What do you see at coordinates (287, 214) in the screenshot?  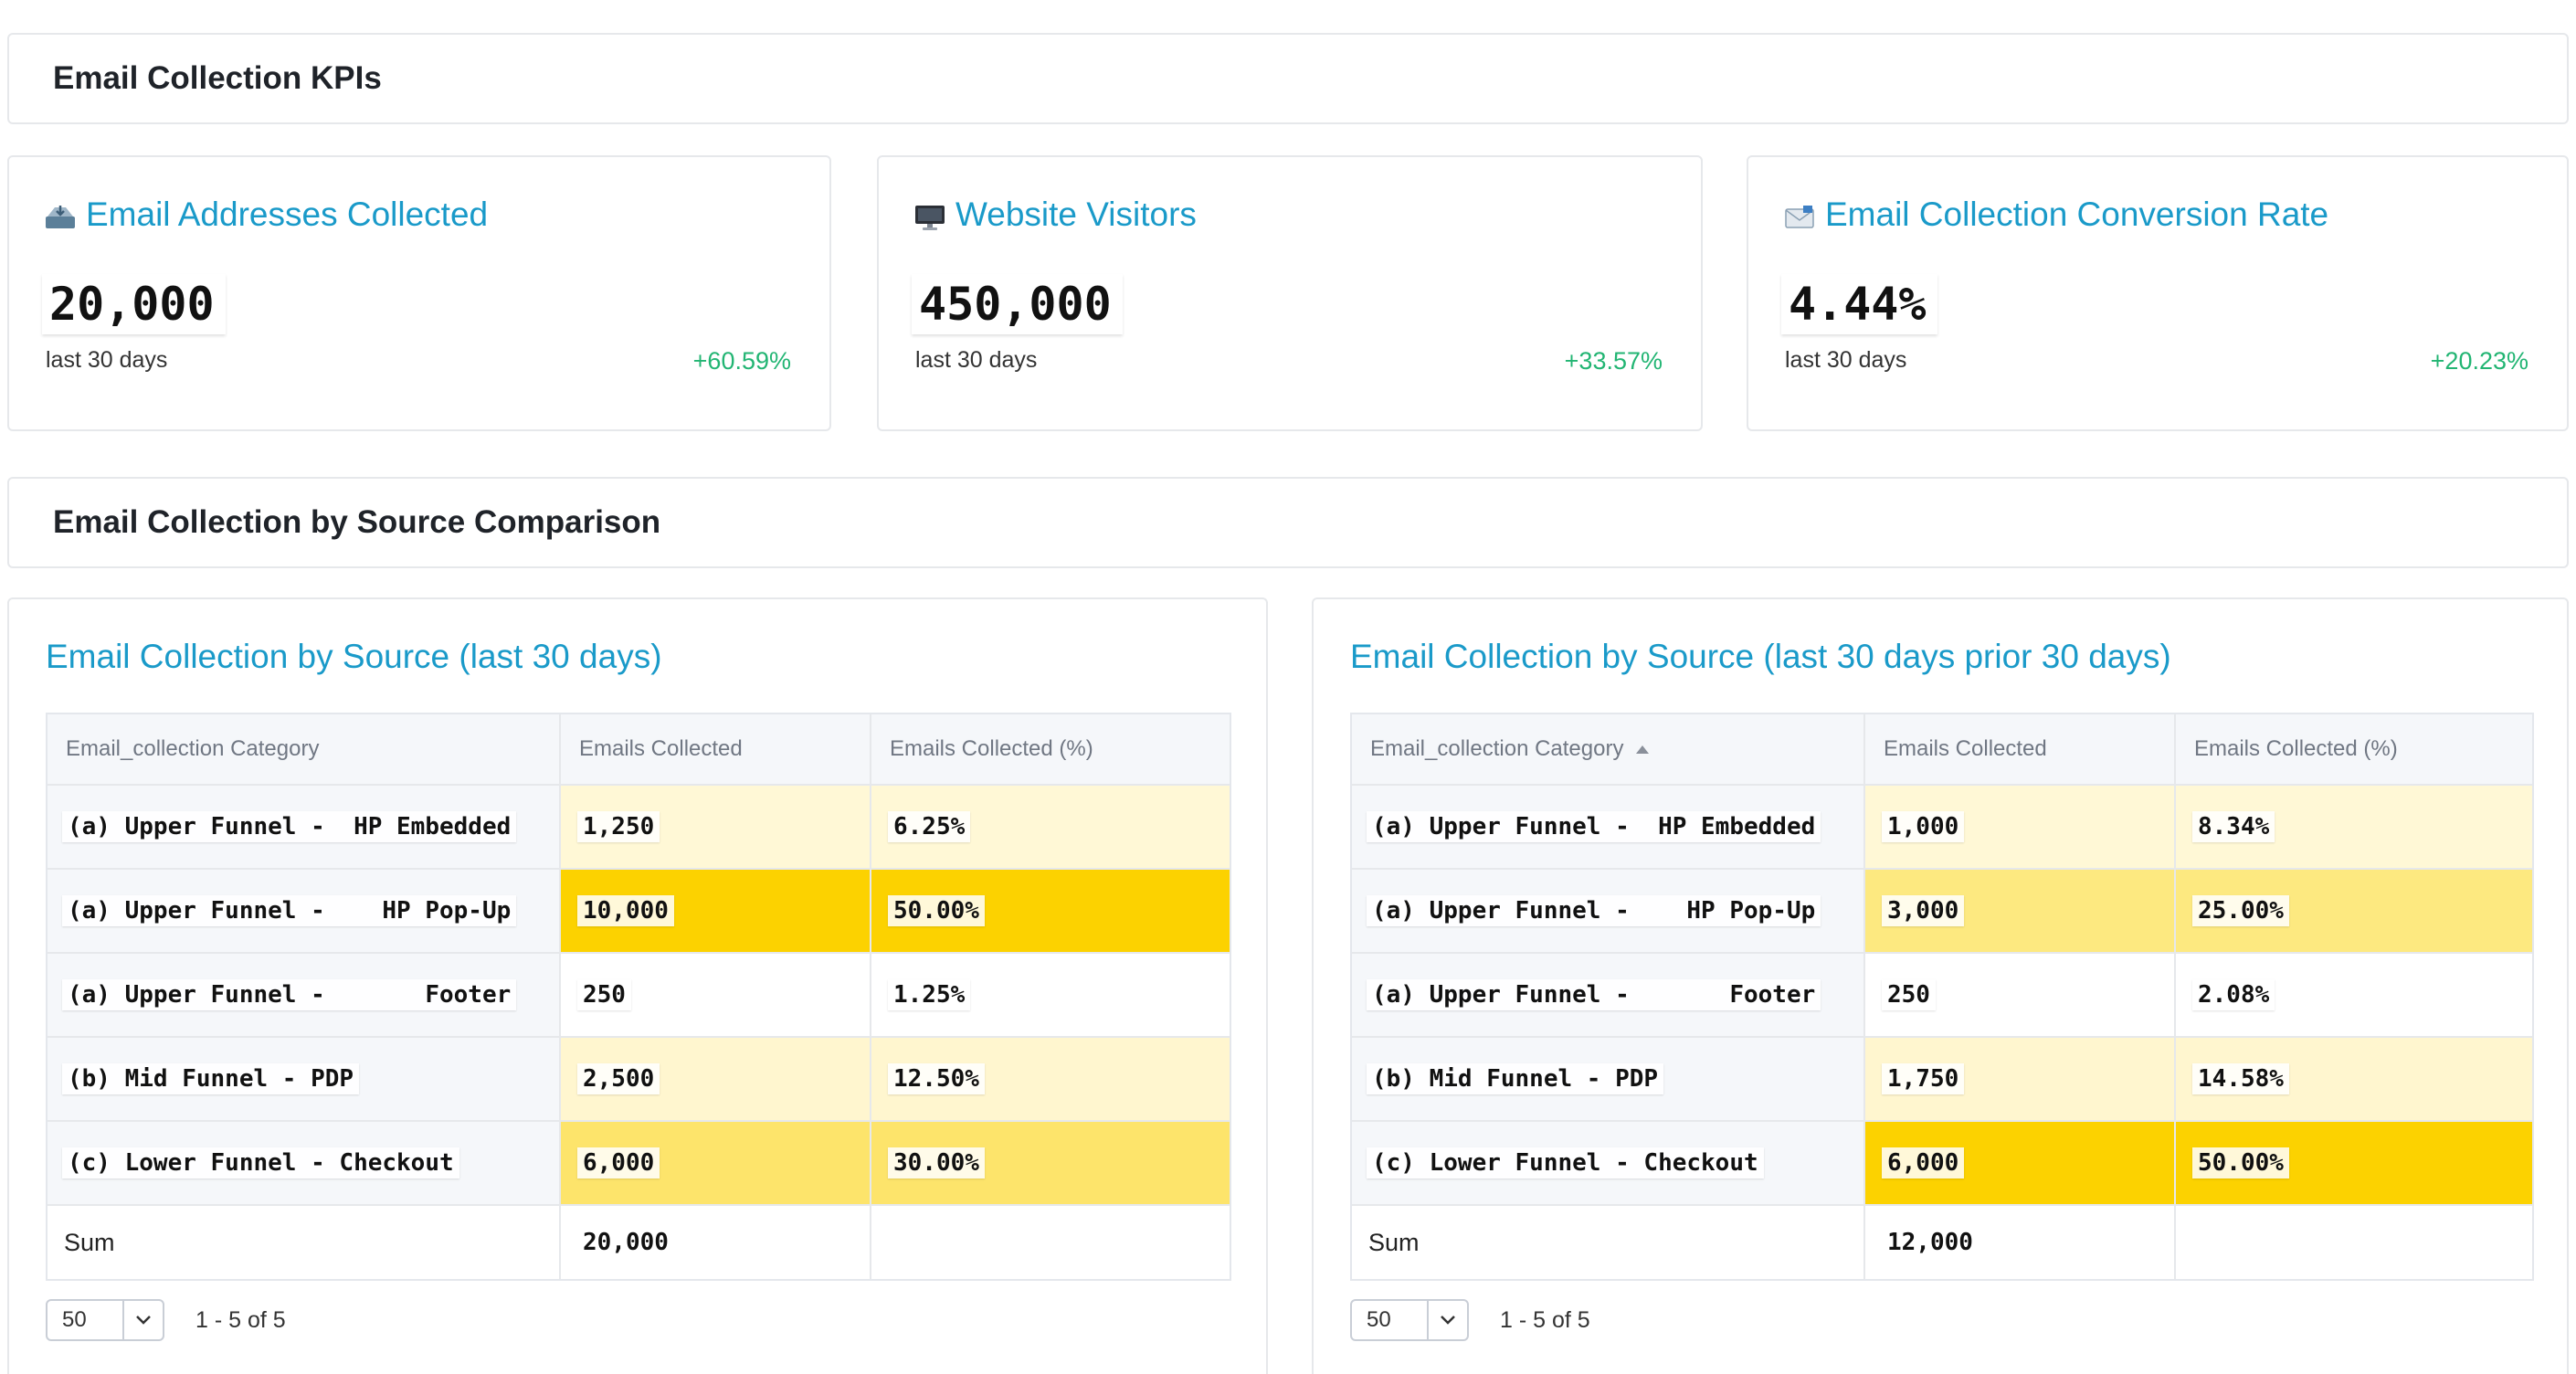 I see `kpi-title-text: Email Addresses Collected` at bounding box center [287, 214].